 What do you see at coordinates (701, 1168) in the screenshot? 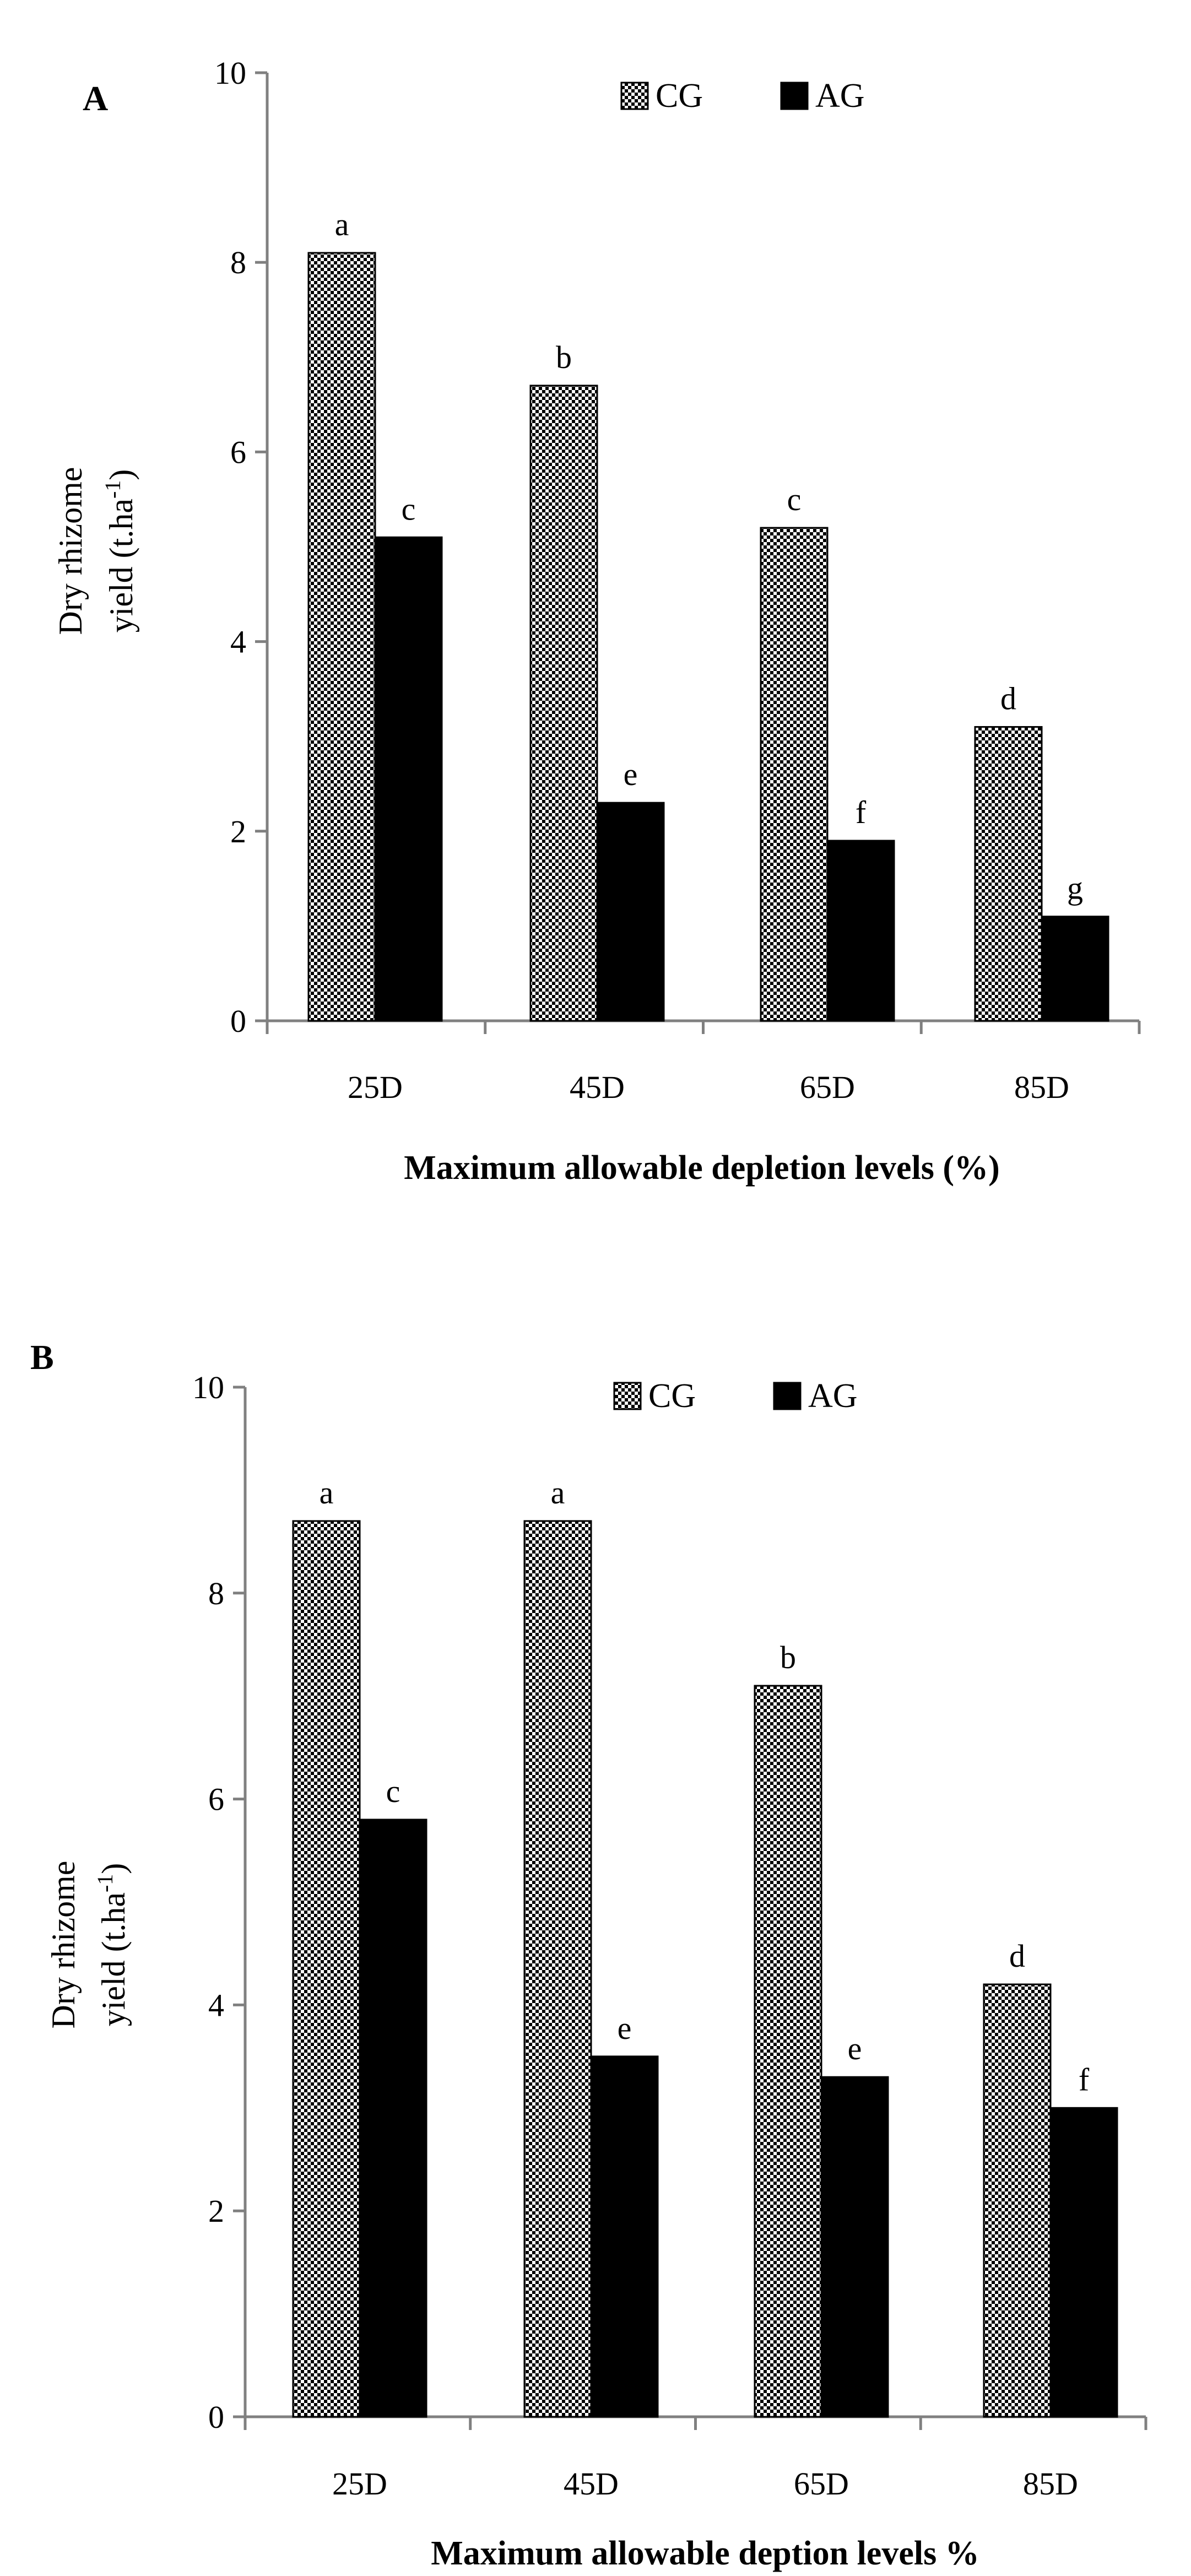
I see `x-axis-label: Maximum allowable depletion levels (%)` at bounding box center [701, 1168].